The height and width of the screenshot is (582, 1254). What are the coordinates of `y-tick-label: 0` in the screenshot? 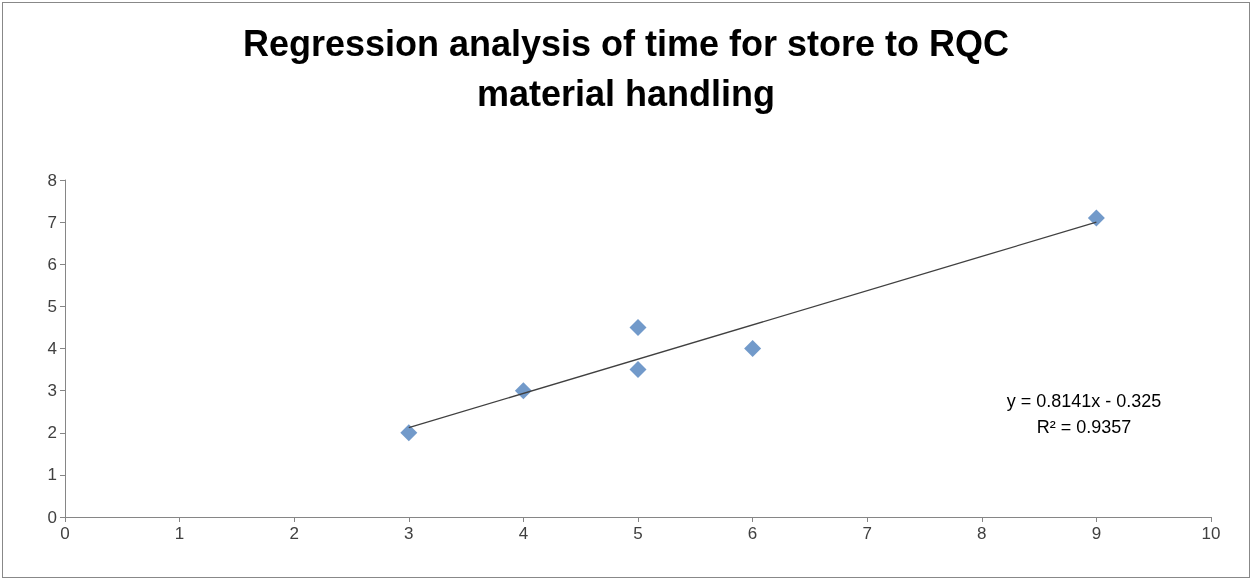 It's located at (52, 517).